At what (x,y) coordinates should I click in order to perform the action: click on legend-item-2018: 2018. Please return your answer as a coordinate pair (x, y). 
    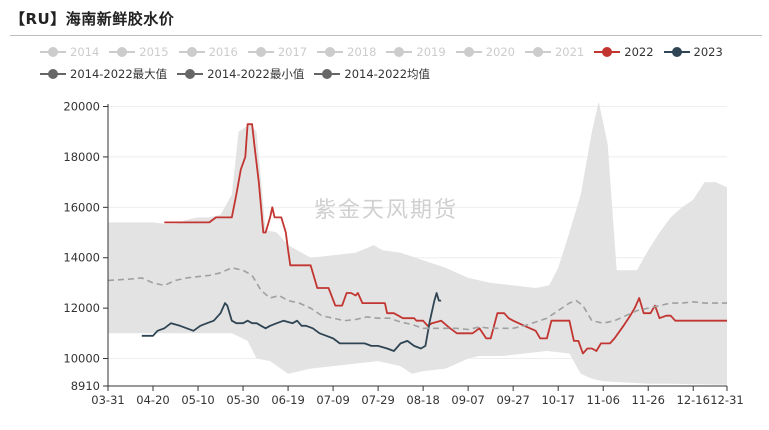
    Looking at the image, I should click on (346, 52).